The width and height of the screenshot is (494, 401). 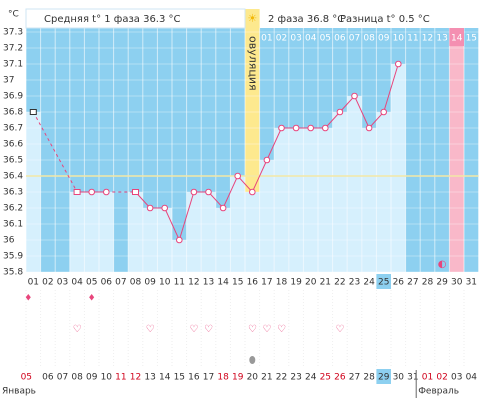 What do you see at coordinates (457, 283) in the screenshot?
I see `cycle-day: 30` at bounding box center [457, 283].